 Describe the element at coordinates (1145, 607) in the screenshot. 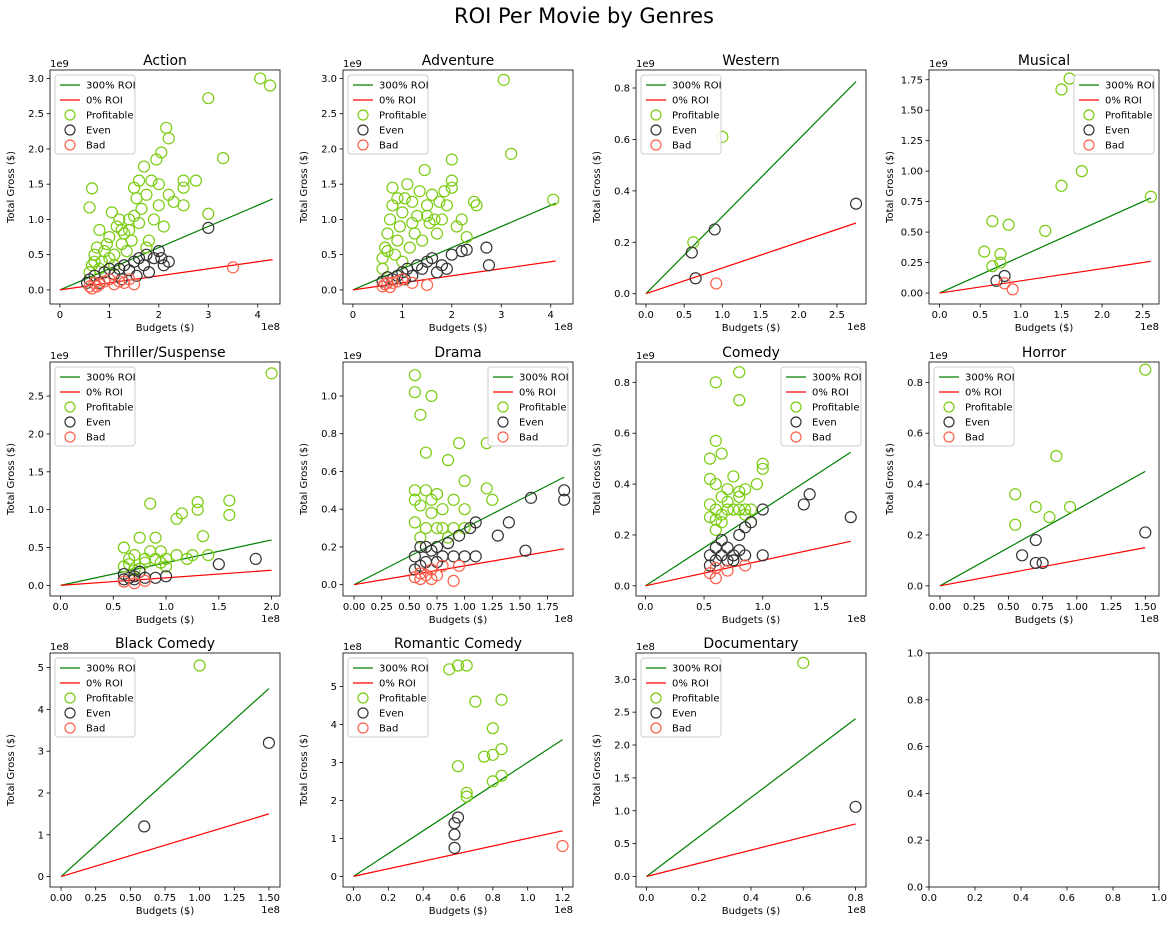

I see `x-tick-label: 1.50` at that location.